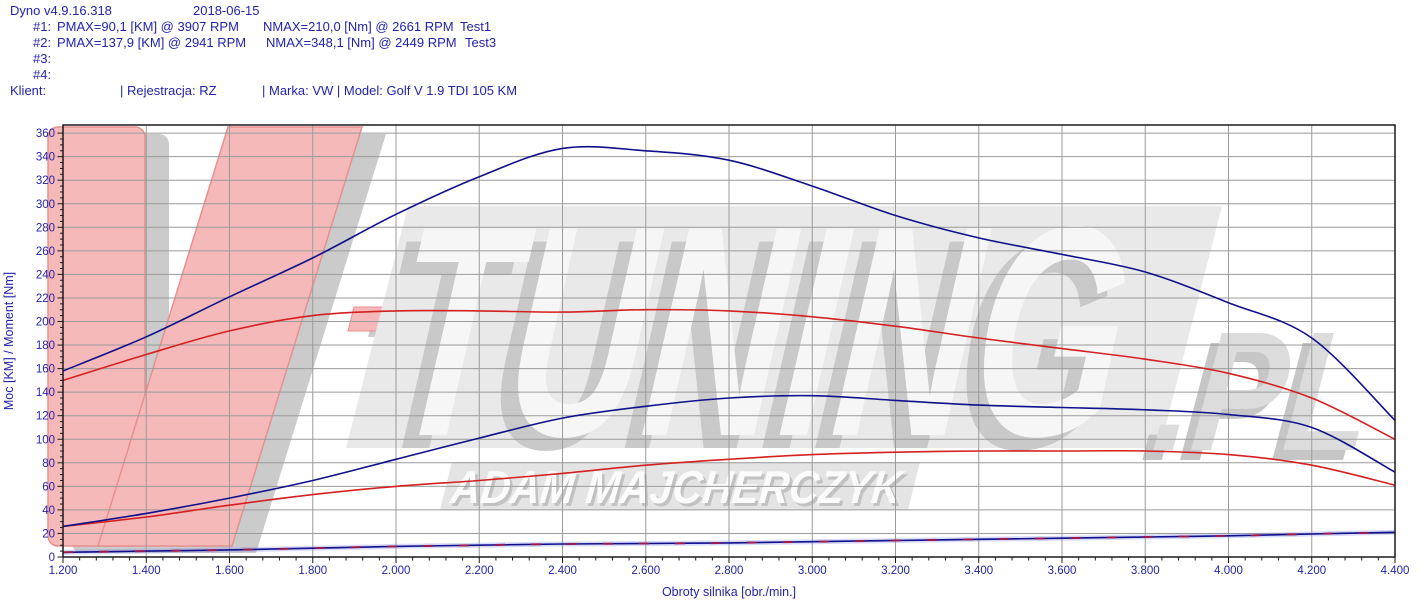 This screenshot has width=1424, height=612. What do you see at coordinates (42, 26) in the screenshot?
I see `run1-id: #1:` at bounding box center [42, 26].